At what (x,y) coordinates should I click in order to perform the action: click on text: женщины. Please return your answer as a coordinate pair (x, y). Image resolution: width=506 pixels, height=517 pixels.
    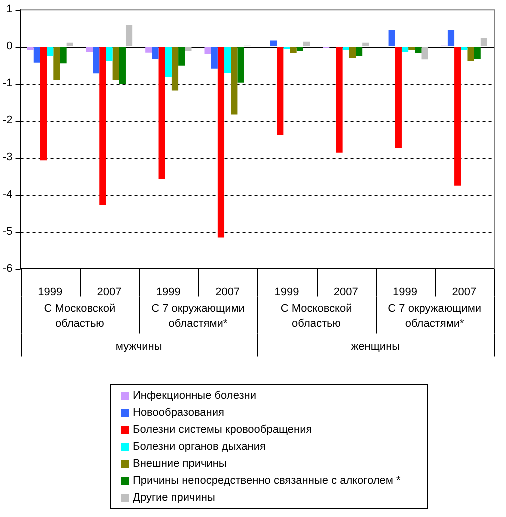
    Looking at the image, I should click on (375, 346).